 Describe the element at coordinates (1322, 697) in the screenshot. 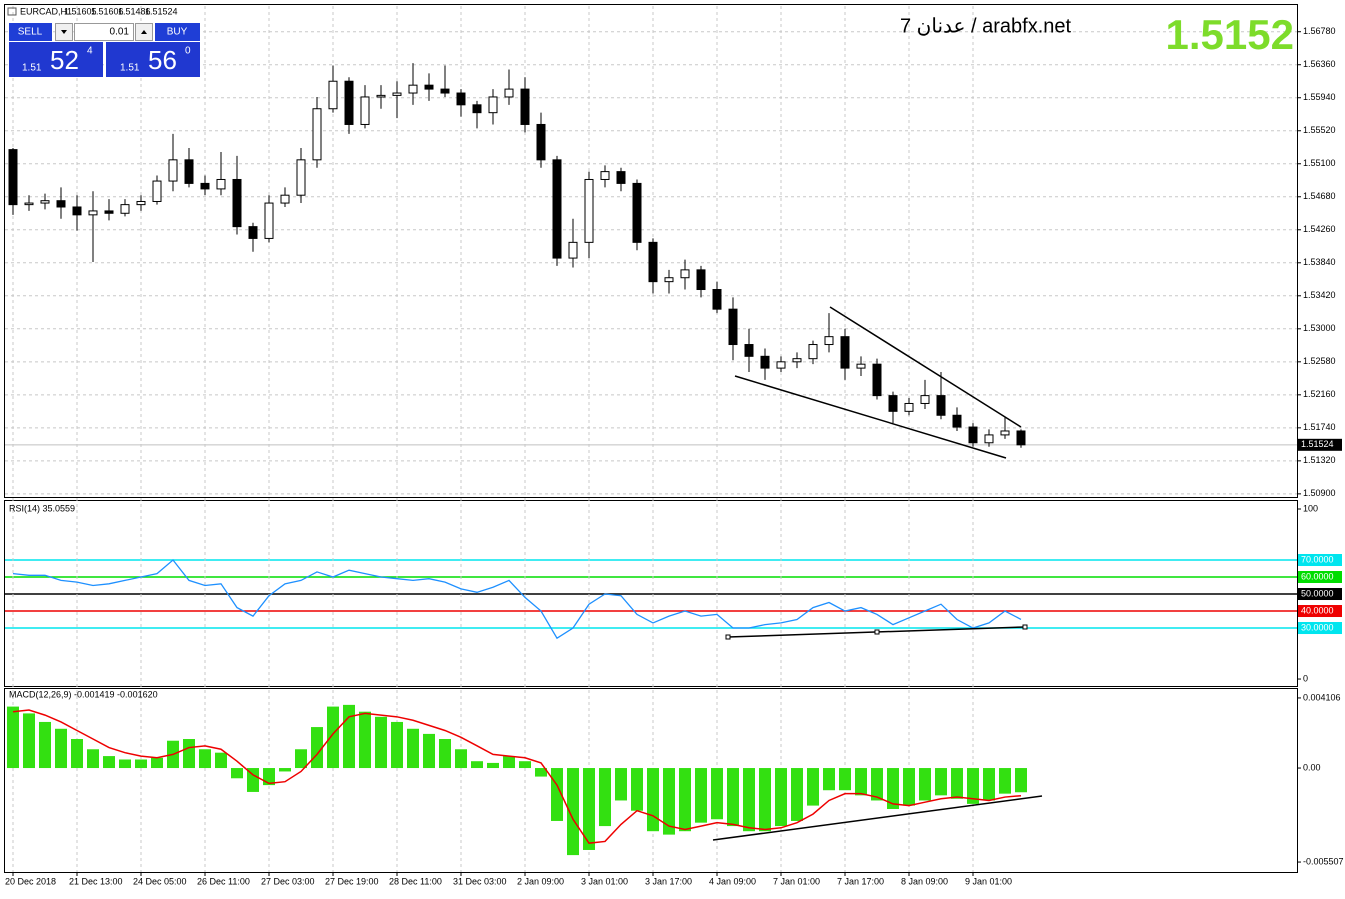

I see `y-tick-label: 0.004106` at that location.